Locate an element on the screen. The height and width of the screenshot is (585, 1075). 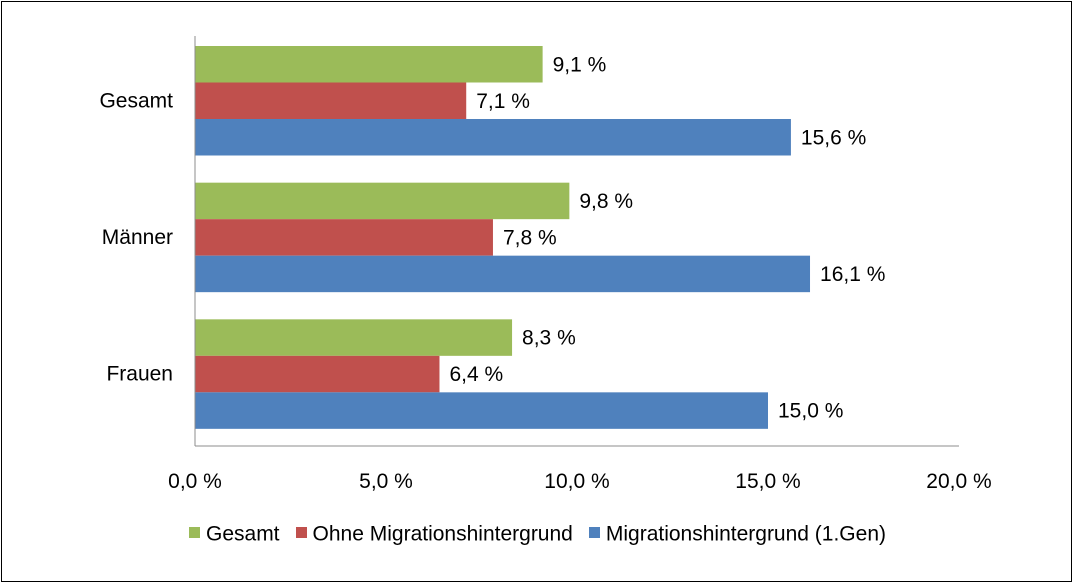
bar-gesamt-ohne-migrationshintergrund is located at coordinates (331, 100).